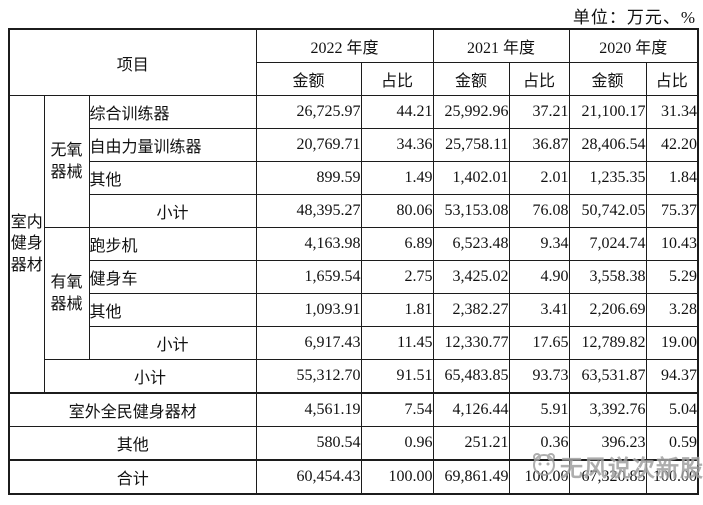  Describe the element at coordinates (308, 477) in the screenshot. I see `amount-cell: 60,454.43` at that location.